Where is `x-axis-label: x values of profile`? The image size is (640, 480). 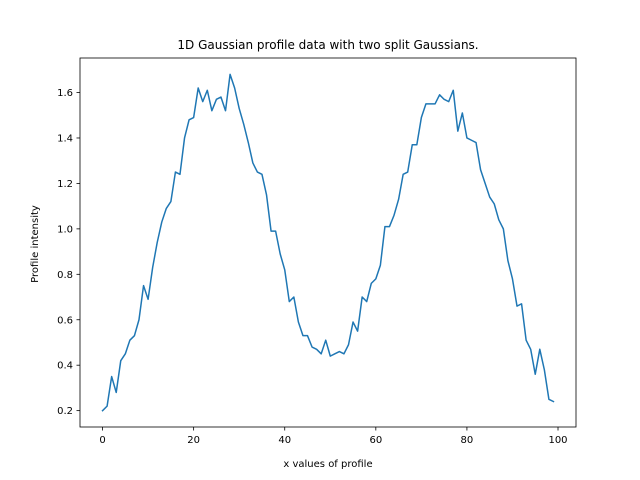
x-axis-label: x values of profile is located at coordinates (327, 464).